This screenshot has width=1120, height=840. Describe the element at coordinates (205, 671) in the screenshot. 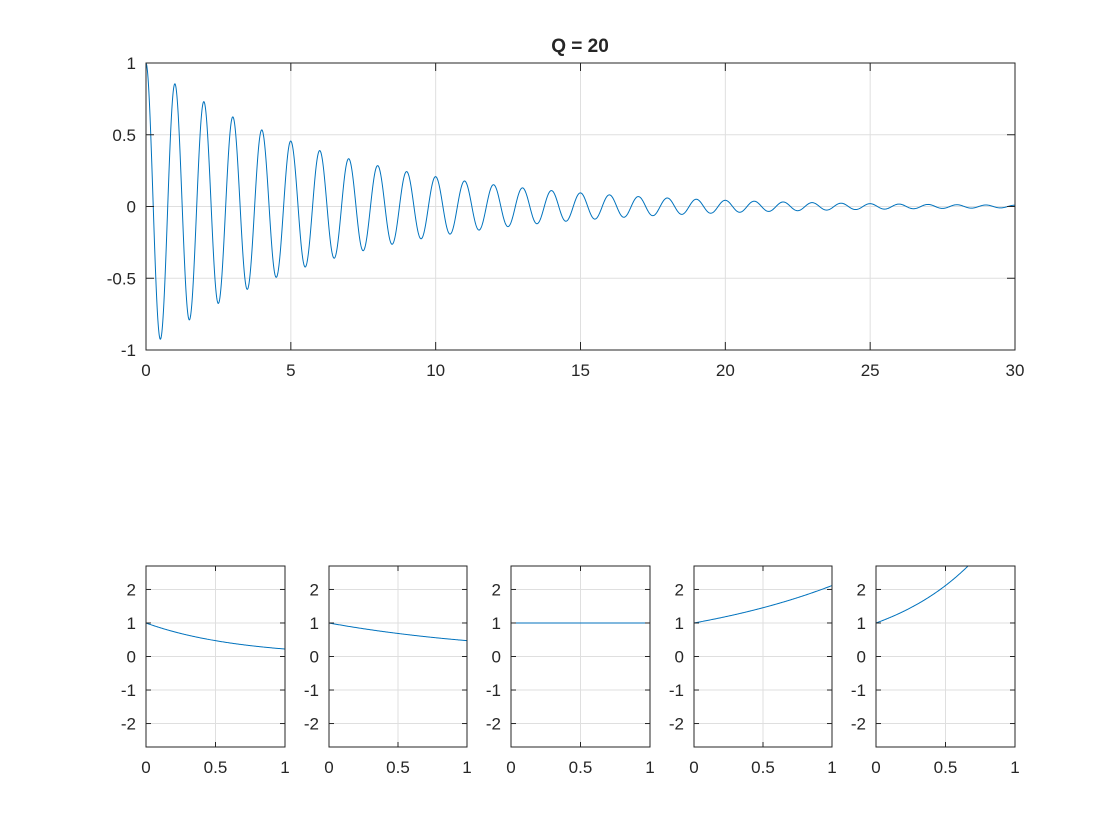

I see `small-axes-1: 0 0.5 1 -2 -1 0 1 2` at that location.